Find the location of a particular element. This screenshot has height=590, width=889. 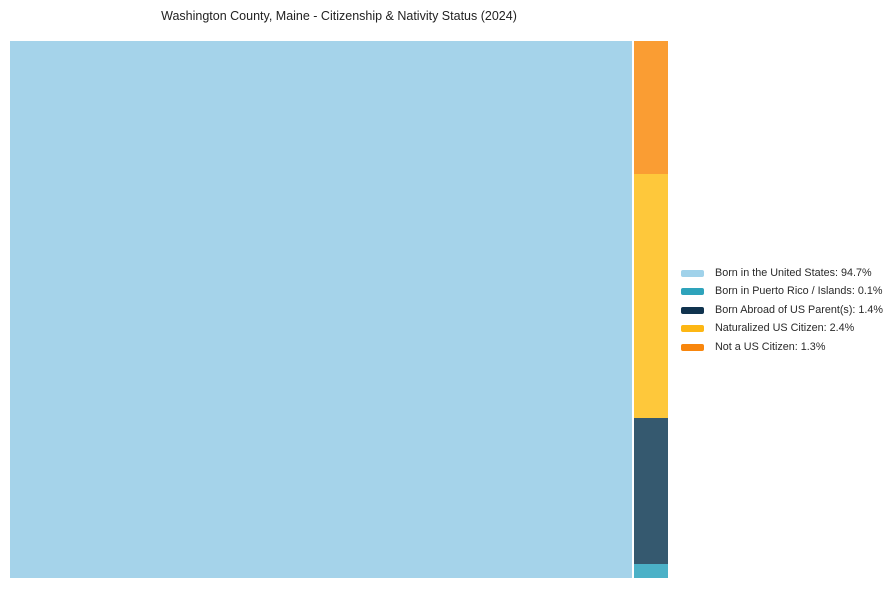

legend-item-naturalized-us-citizen: Naturalized US Citizen: 2.4% is located at coordinates (767, 328).